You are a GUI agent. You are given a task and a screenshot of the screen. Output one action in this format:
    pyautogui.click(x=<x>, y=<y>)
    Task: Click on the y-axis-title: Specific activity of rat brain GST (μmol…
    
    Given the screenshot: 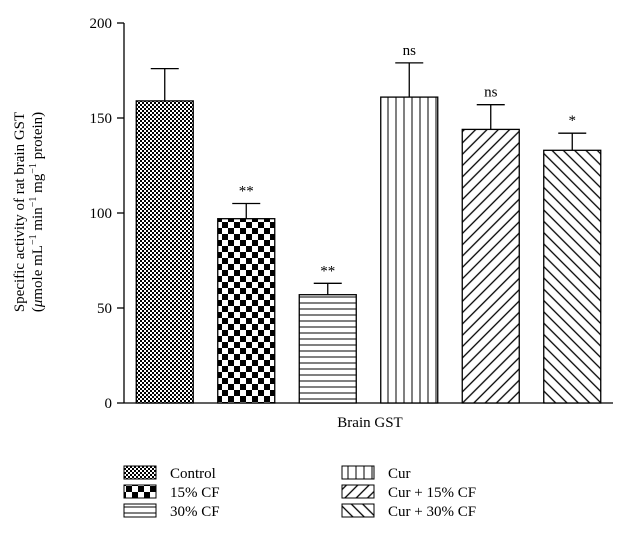 What is the action you would take?
    pyautogui.click(x=29, y=212)
    